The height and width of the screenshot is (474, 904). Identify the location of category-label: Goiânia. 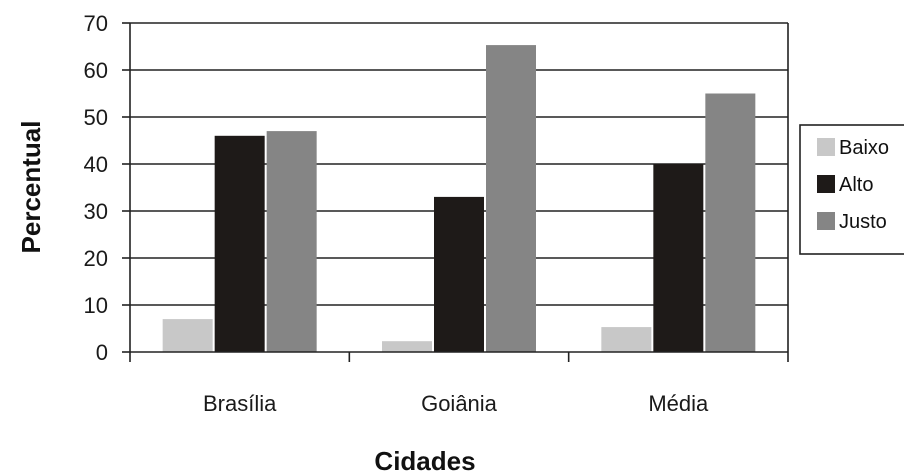
(459, 403).